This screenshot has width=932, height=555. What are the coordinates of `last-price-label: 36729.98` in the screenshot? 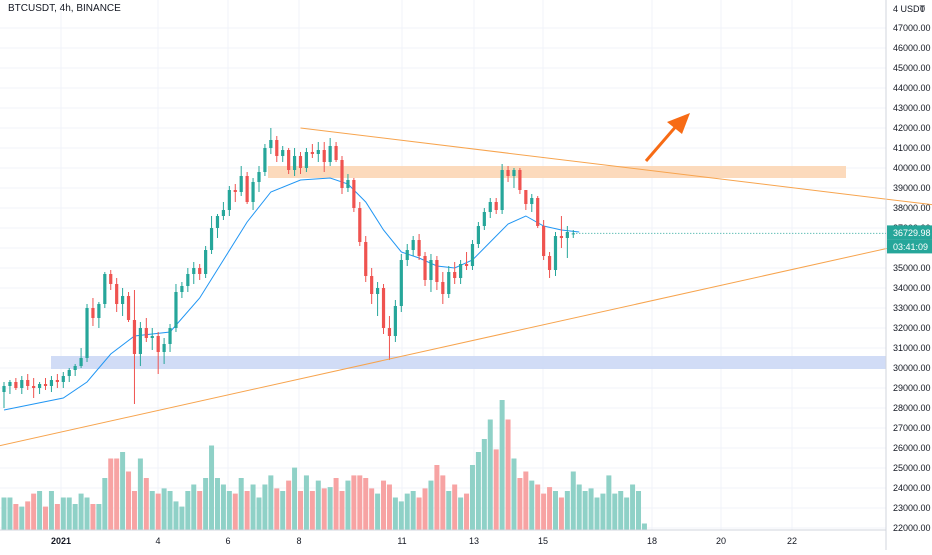 It's located at (912, 233).